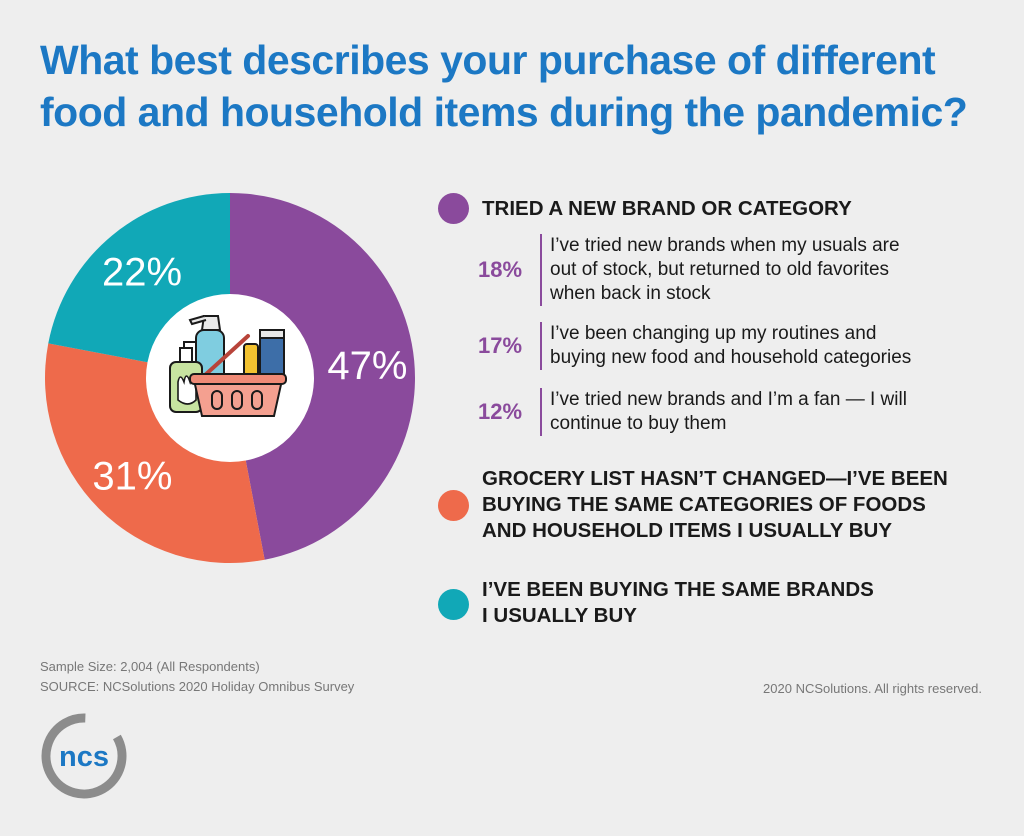 The width and height of the screenshot is (1024, 836). What do you see at coordinates (453, 604) in the screenshot?
I see `legend-dot-teal` at bounding box center [453, 604].